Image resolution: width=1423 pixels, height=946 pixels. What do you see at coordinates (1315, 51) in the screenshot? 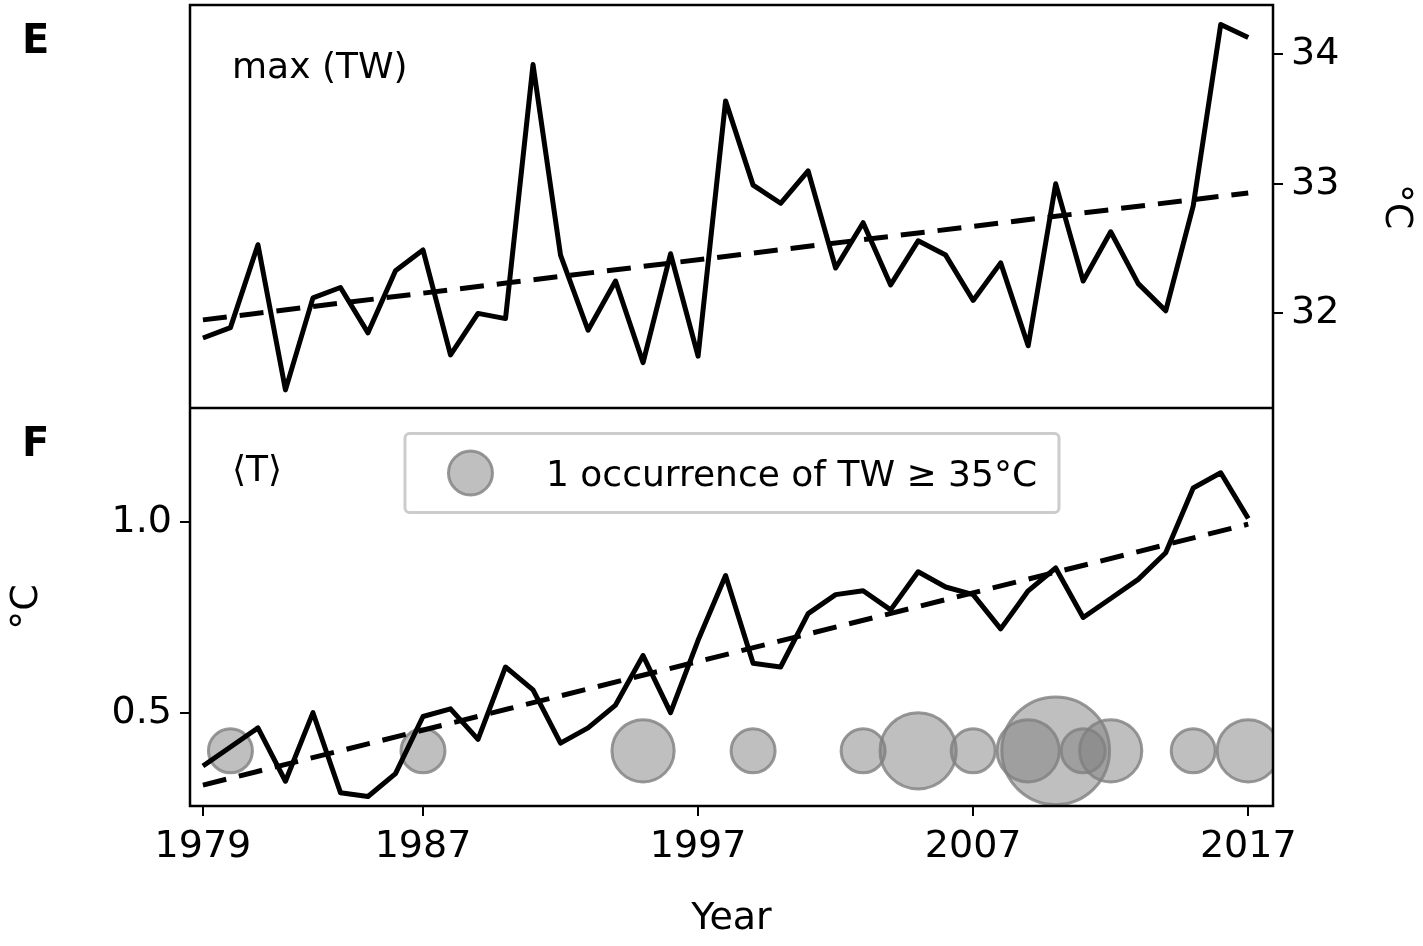
I see `y2-tick-label: 34` at bounding box center [1315, 51].